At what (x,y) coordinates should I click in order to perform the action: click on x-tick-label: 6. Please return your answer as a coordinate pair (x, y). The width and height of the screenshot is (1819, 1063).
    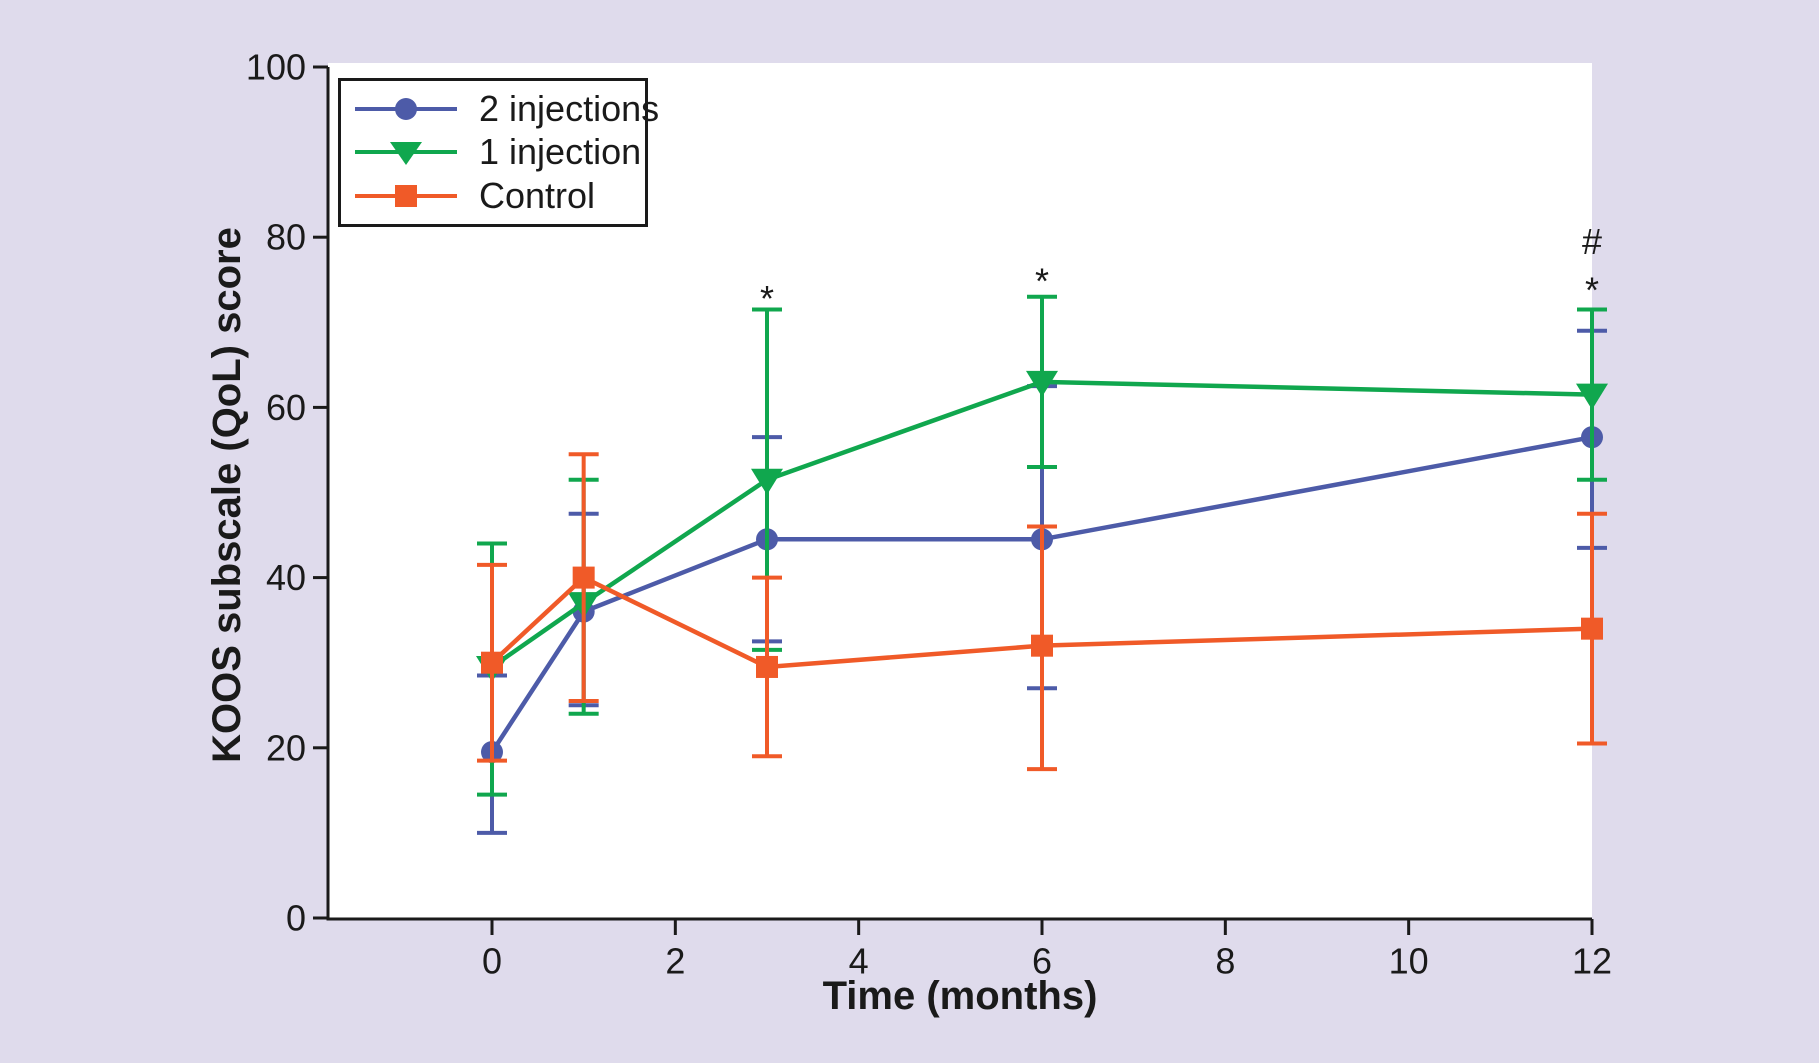
    Looking at the image, I should click on (1042, 961).